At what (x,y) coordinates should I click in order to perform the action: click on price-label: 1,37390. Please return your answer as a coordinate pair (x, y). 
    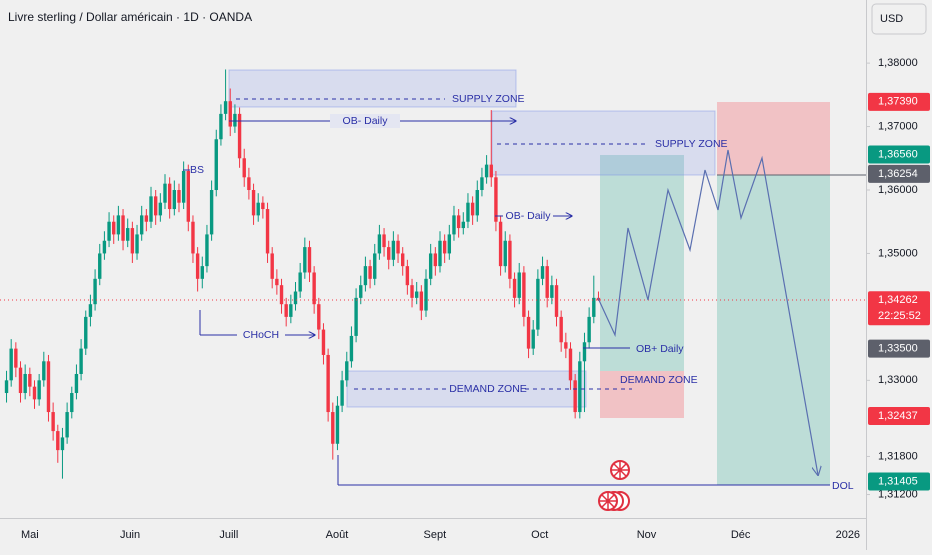
    Looking at the image, I should click on (898, 102).